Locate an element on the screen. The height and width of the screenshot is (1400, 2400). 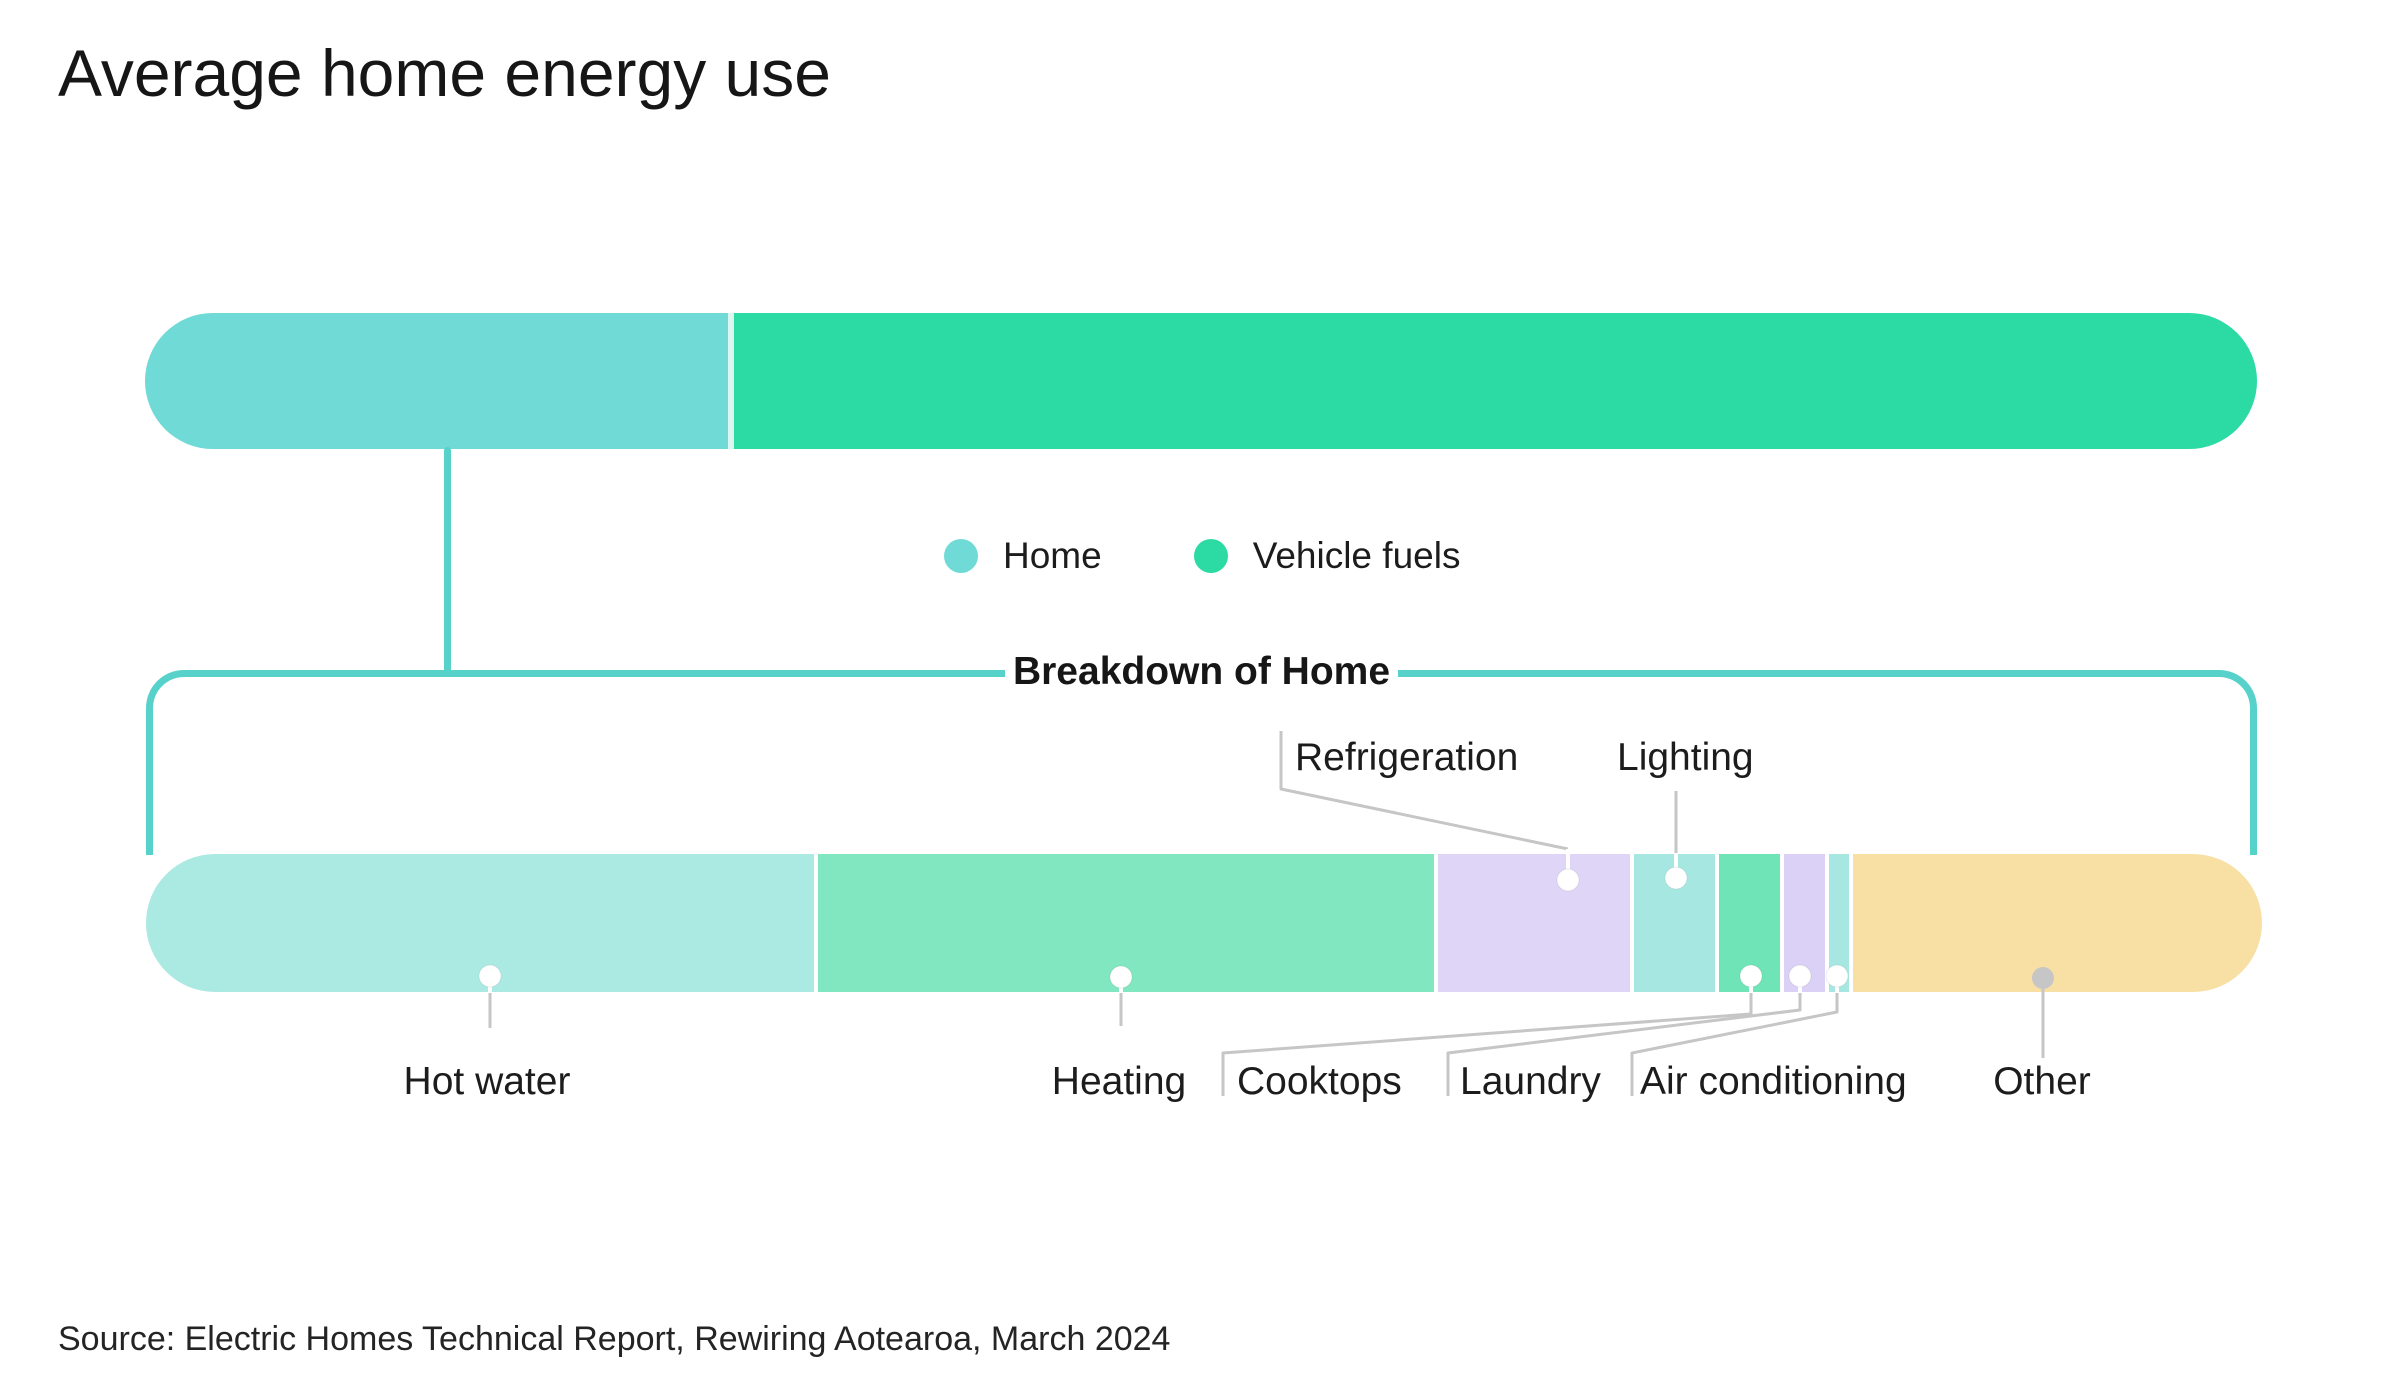
segment-home is located at coordinates (436, 381).